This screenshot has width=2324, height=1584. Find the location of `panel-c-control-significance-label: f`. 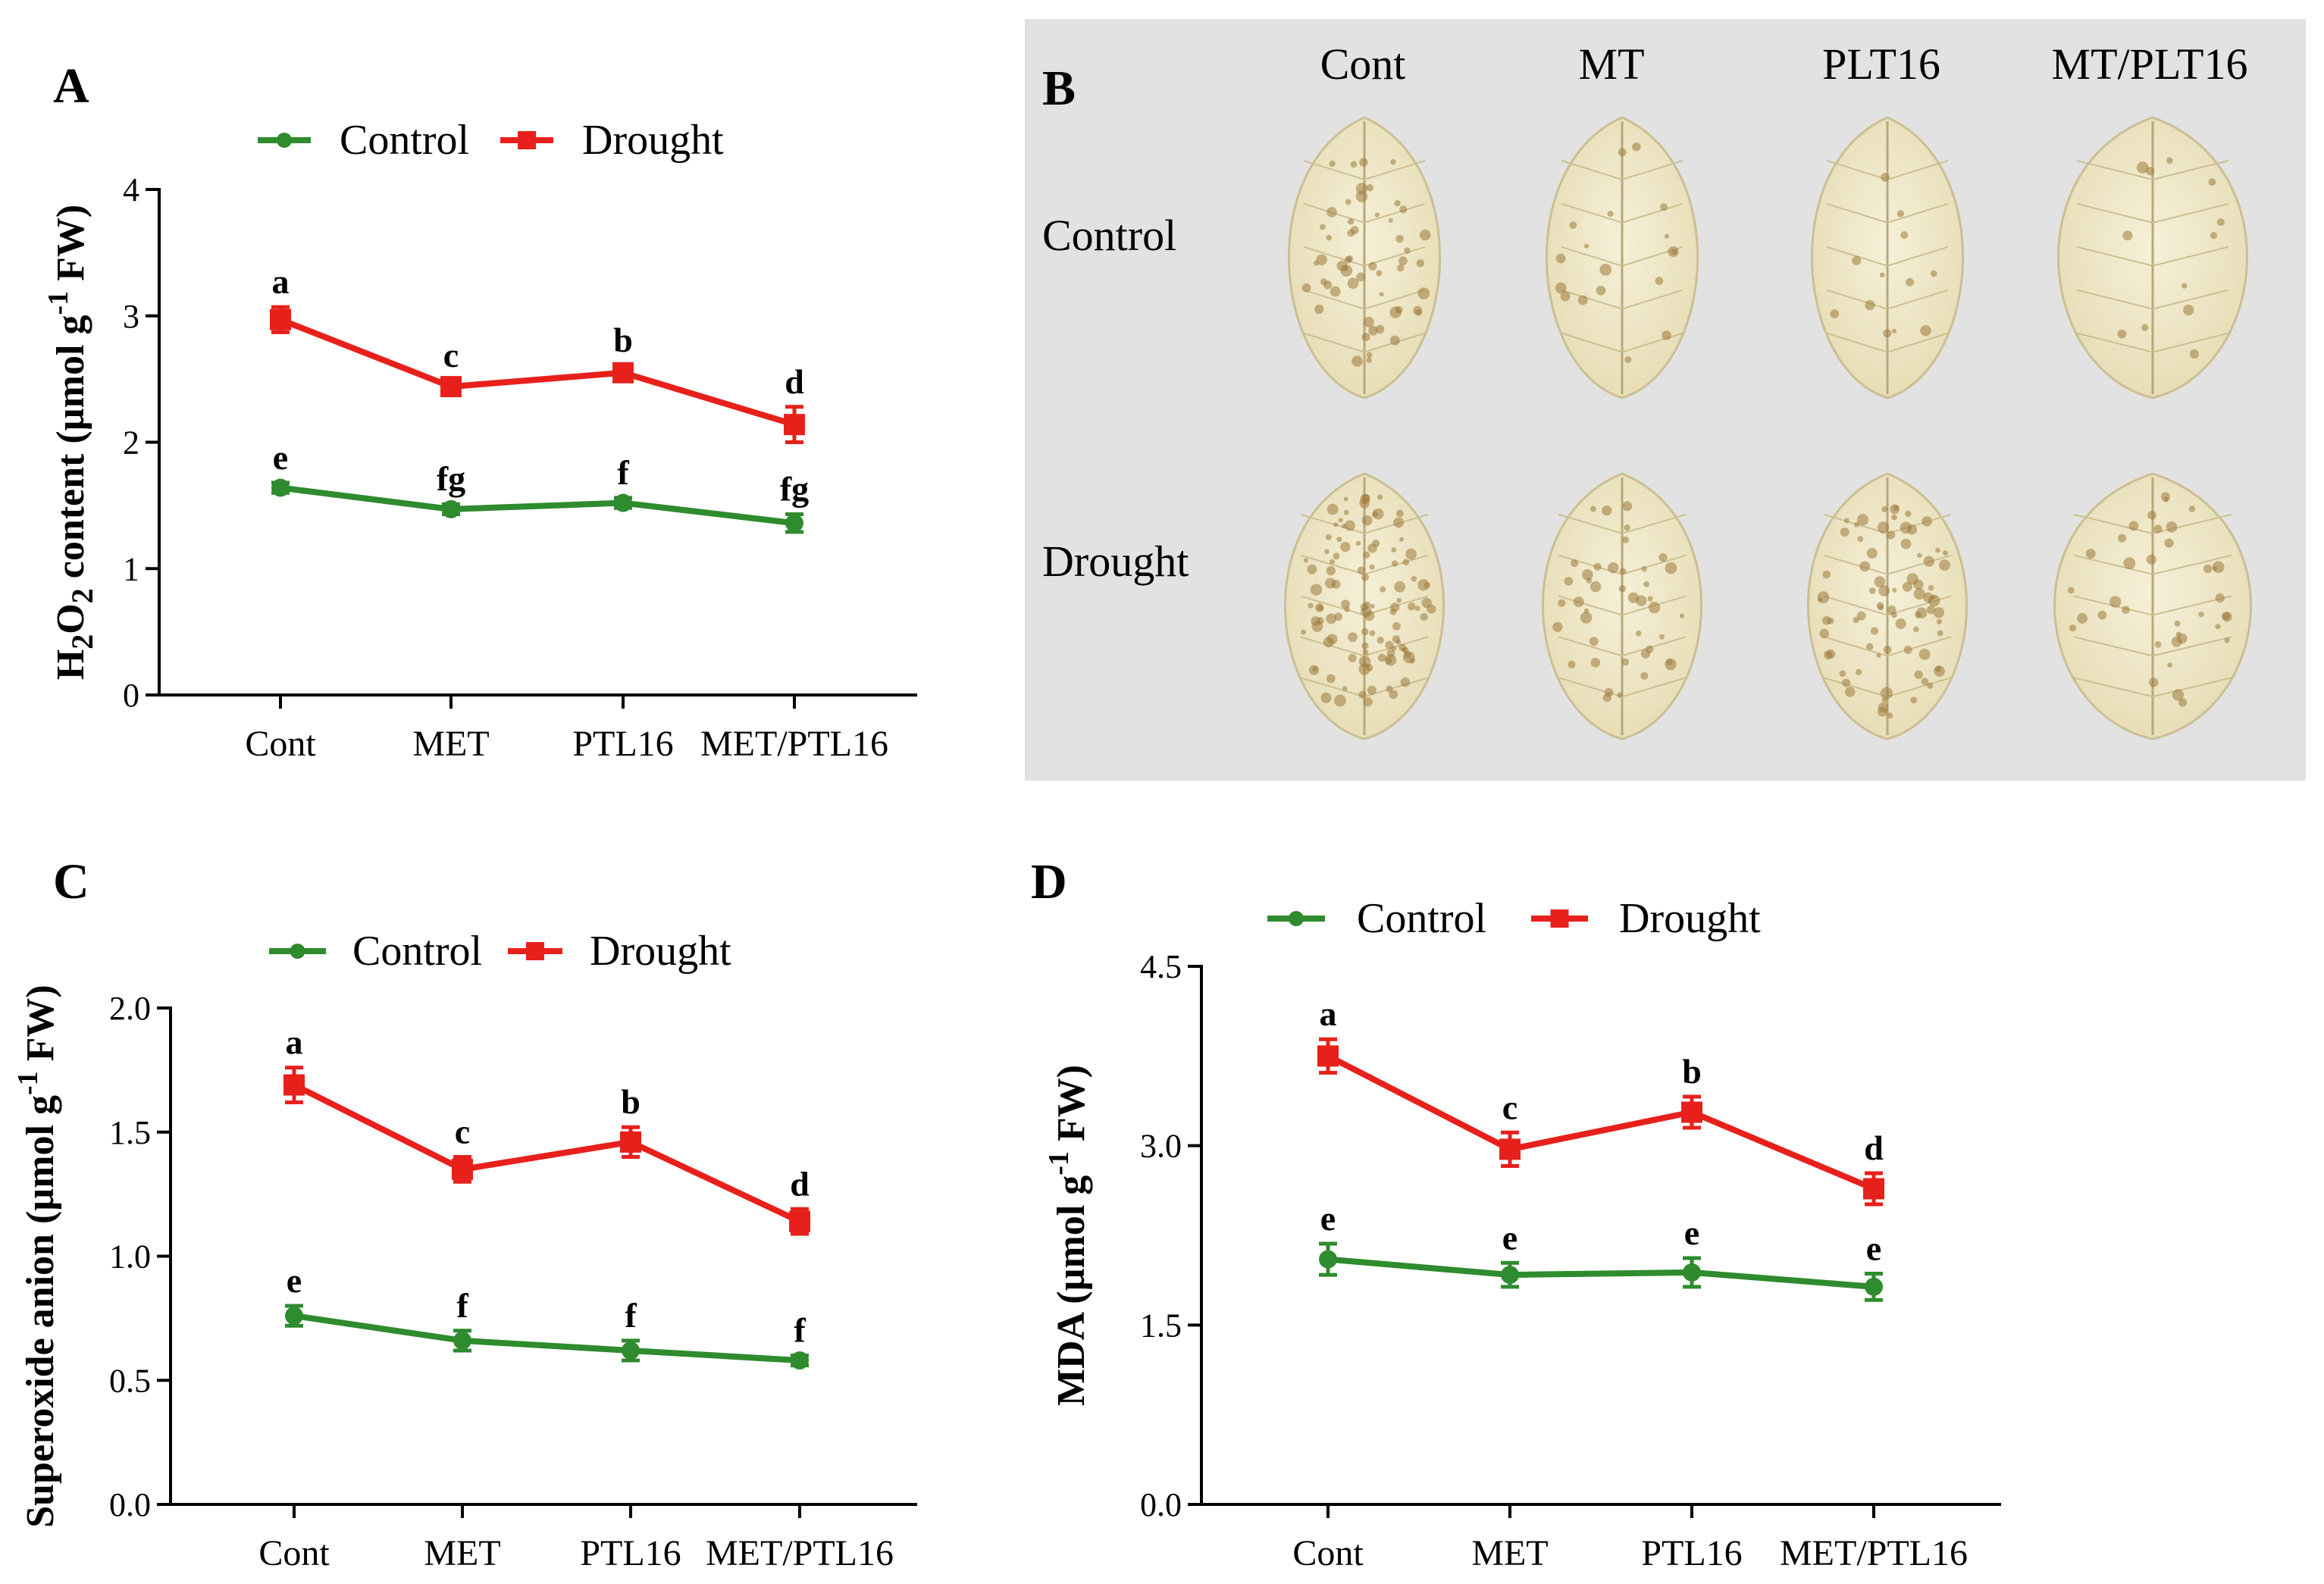

panel-c-control-significance-label: f is located at coordinates (462, 1305).